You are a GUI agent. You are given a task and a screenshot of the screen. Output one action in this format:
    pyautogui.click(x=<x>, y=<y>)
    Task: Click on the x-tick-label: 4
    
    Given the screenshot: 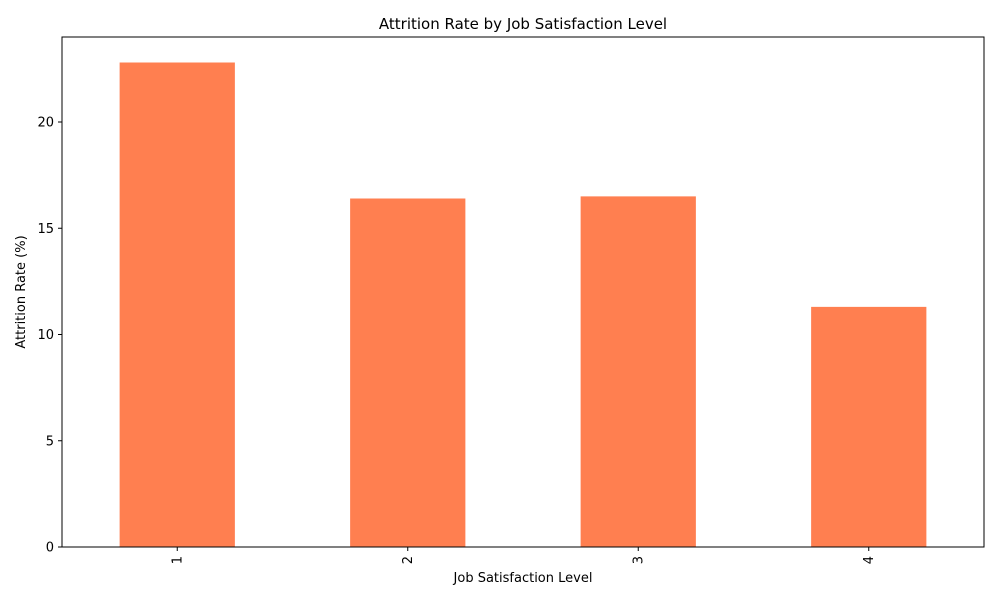 What is the action you would take?
    pyautogui.click(x=869, y=560)
    